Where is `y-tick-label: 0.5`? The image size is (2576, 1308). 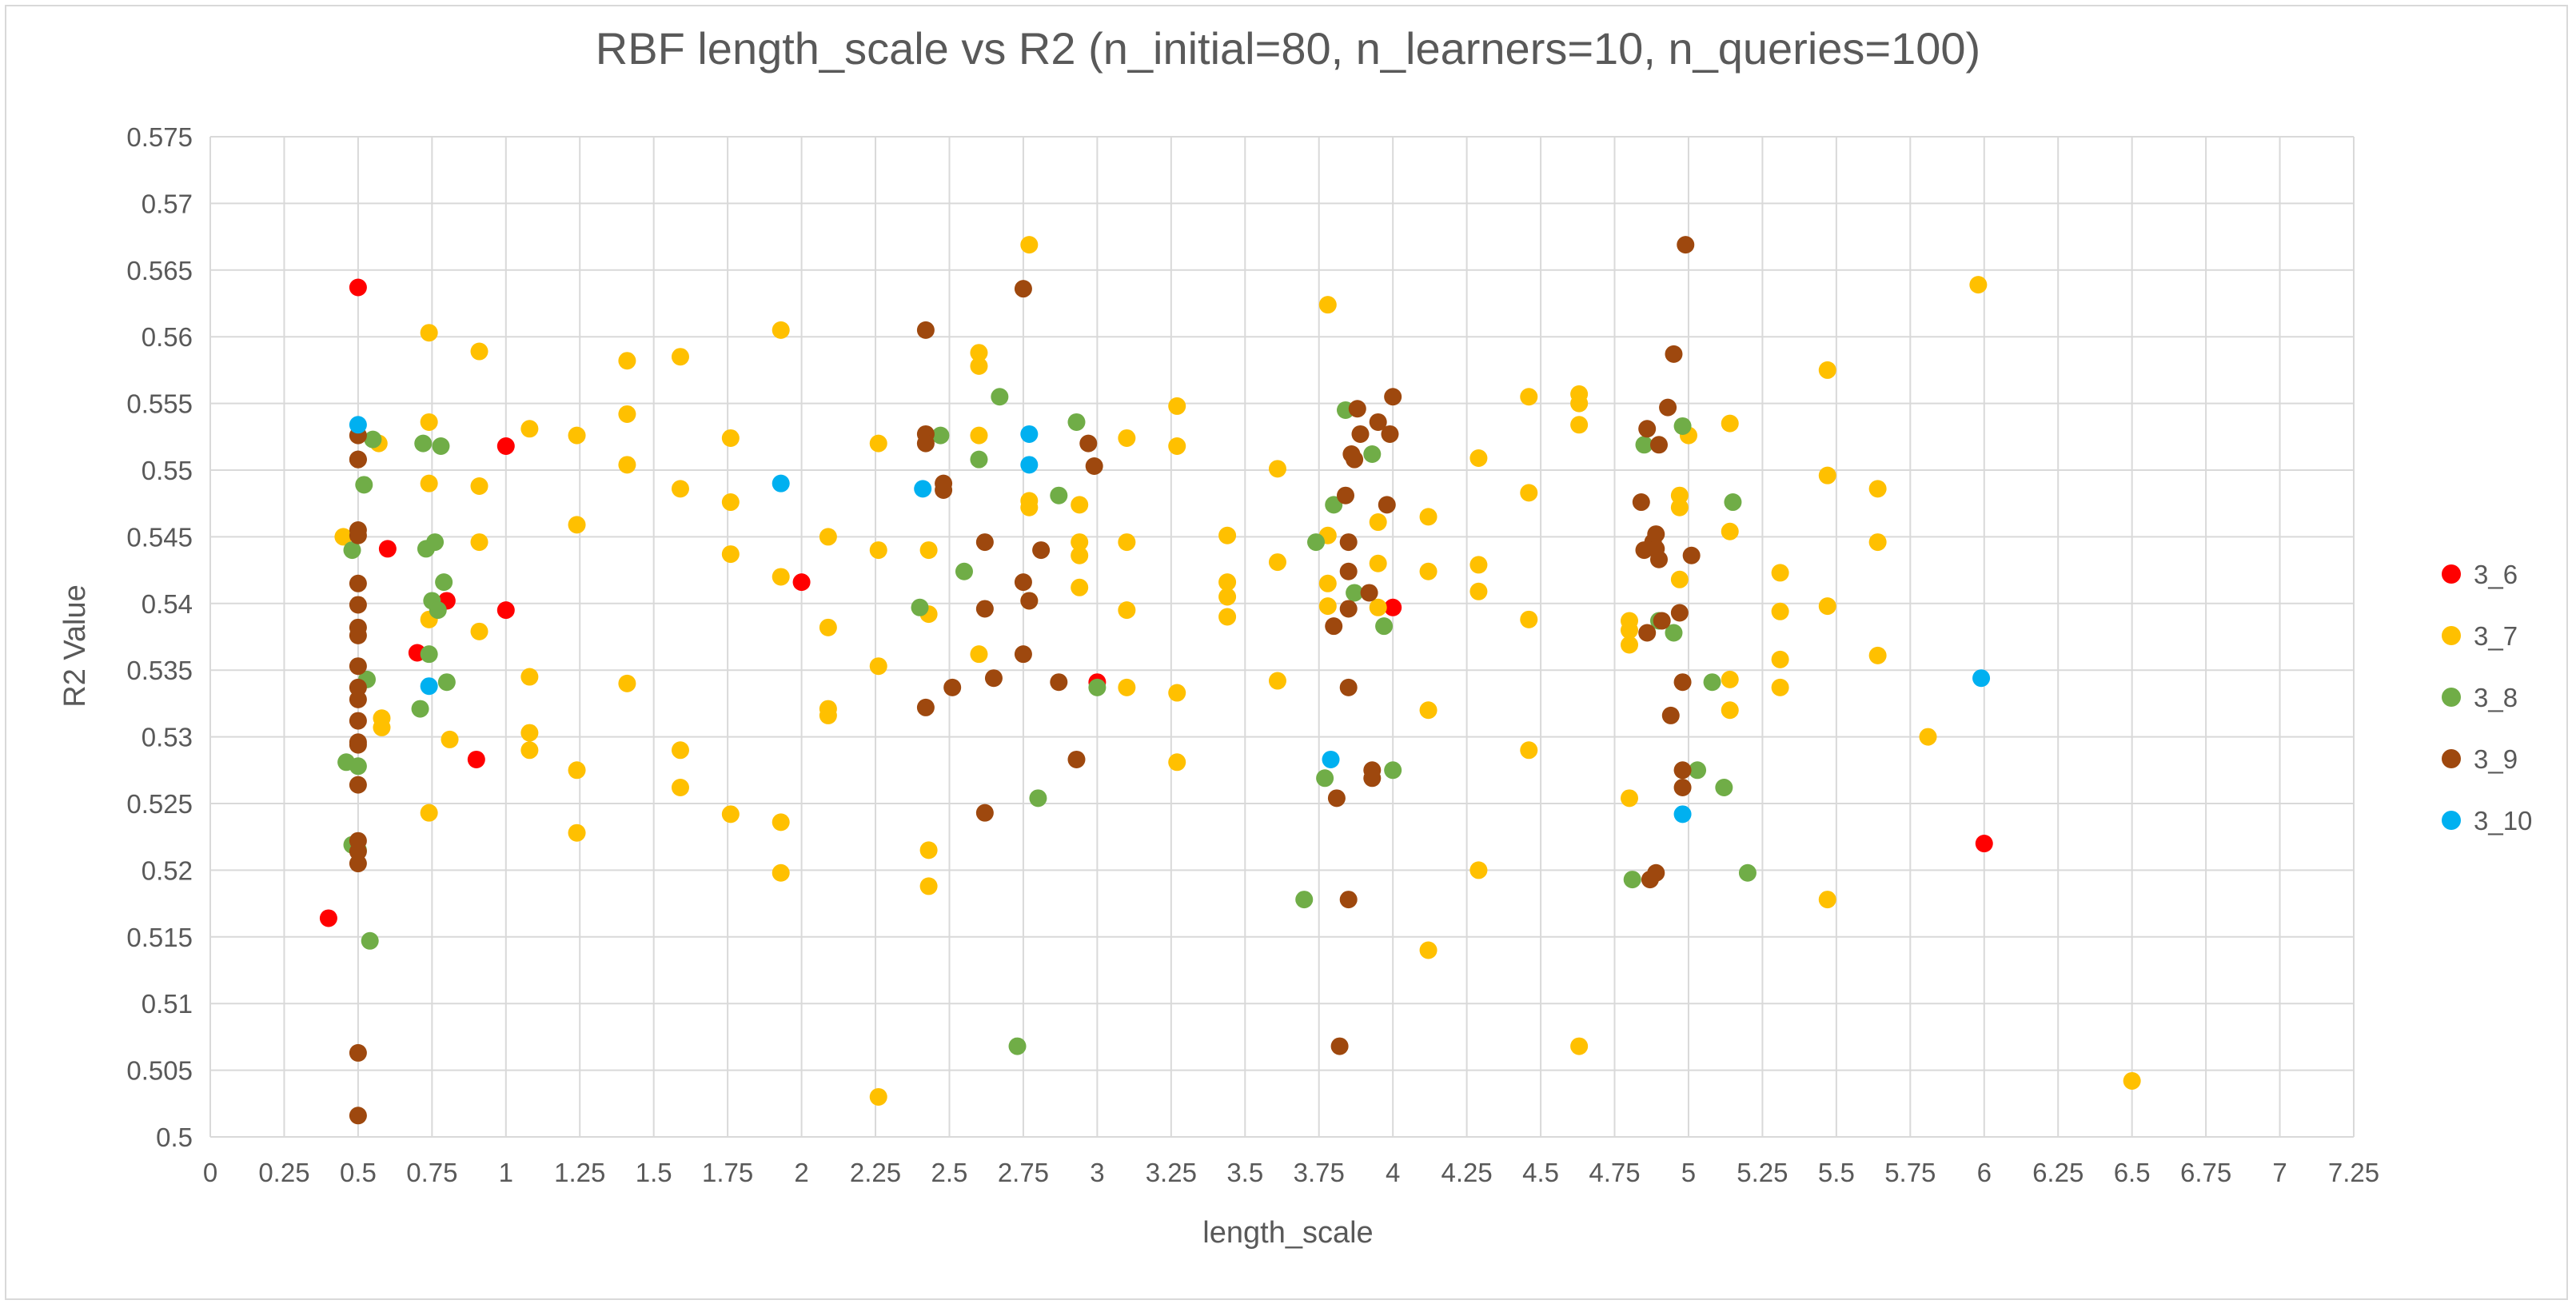 y-tick-label: 0.5 is located at coordinates (174, 1137).